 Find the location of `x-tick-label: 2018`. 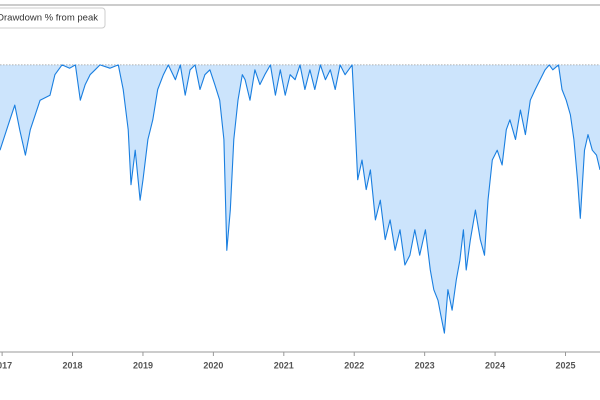

x-tick-label: 2018 is located at coordinates (73, 365).